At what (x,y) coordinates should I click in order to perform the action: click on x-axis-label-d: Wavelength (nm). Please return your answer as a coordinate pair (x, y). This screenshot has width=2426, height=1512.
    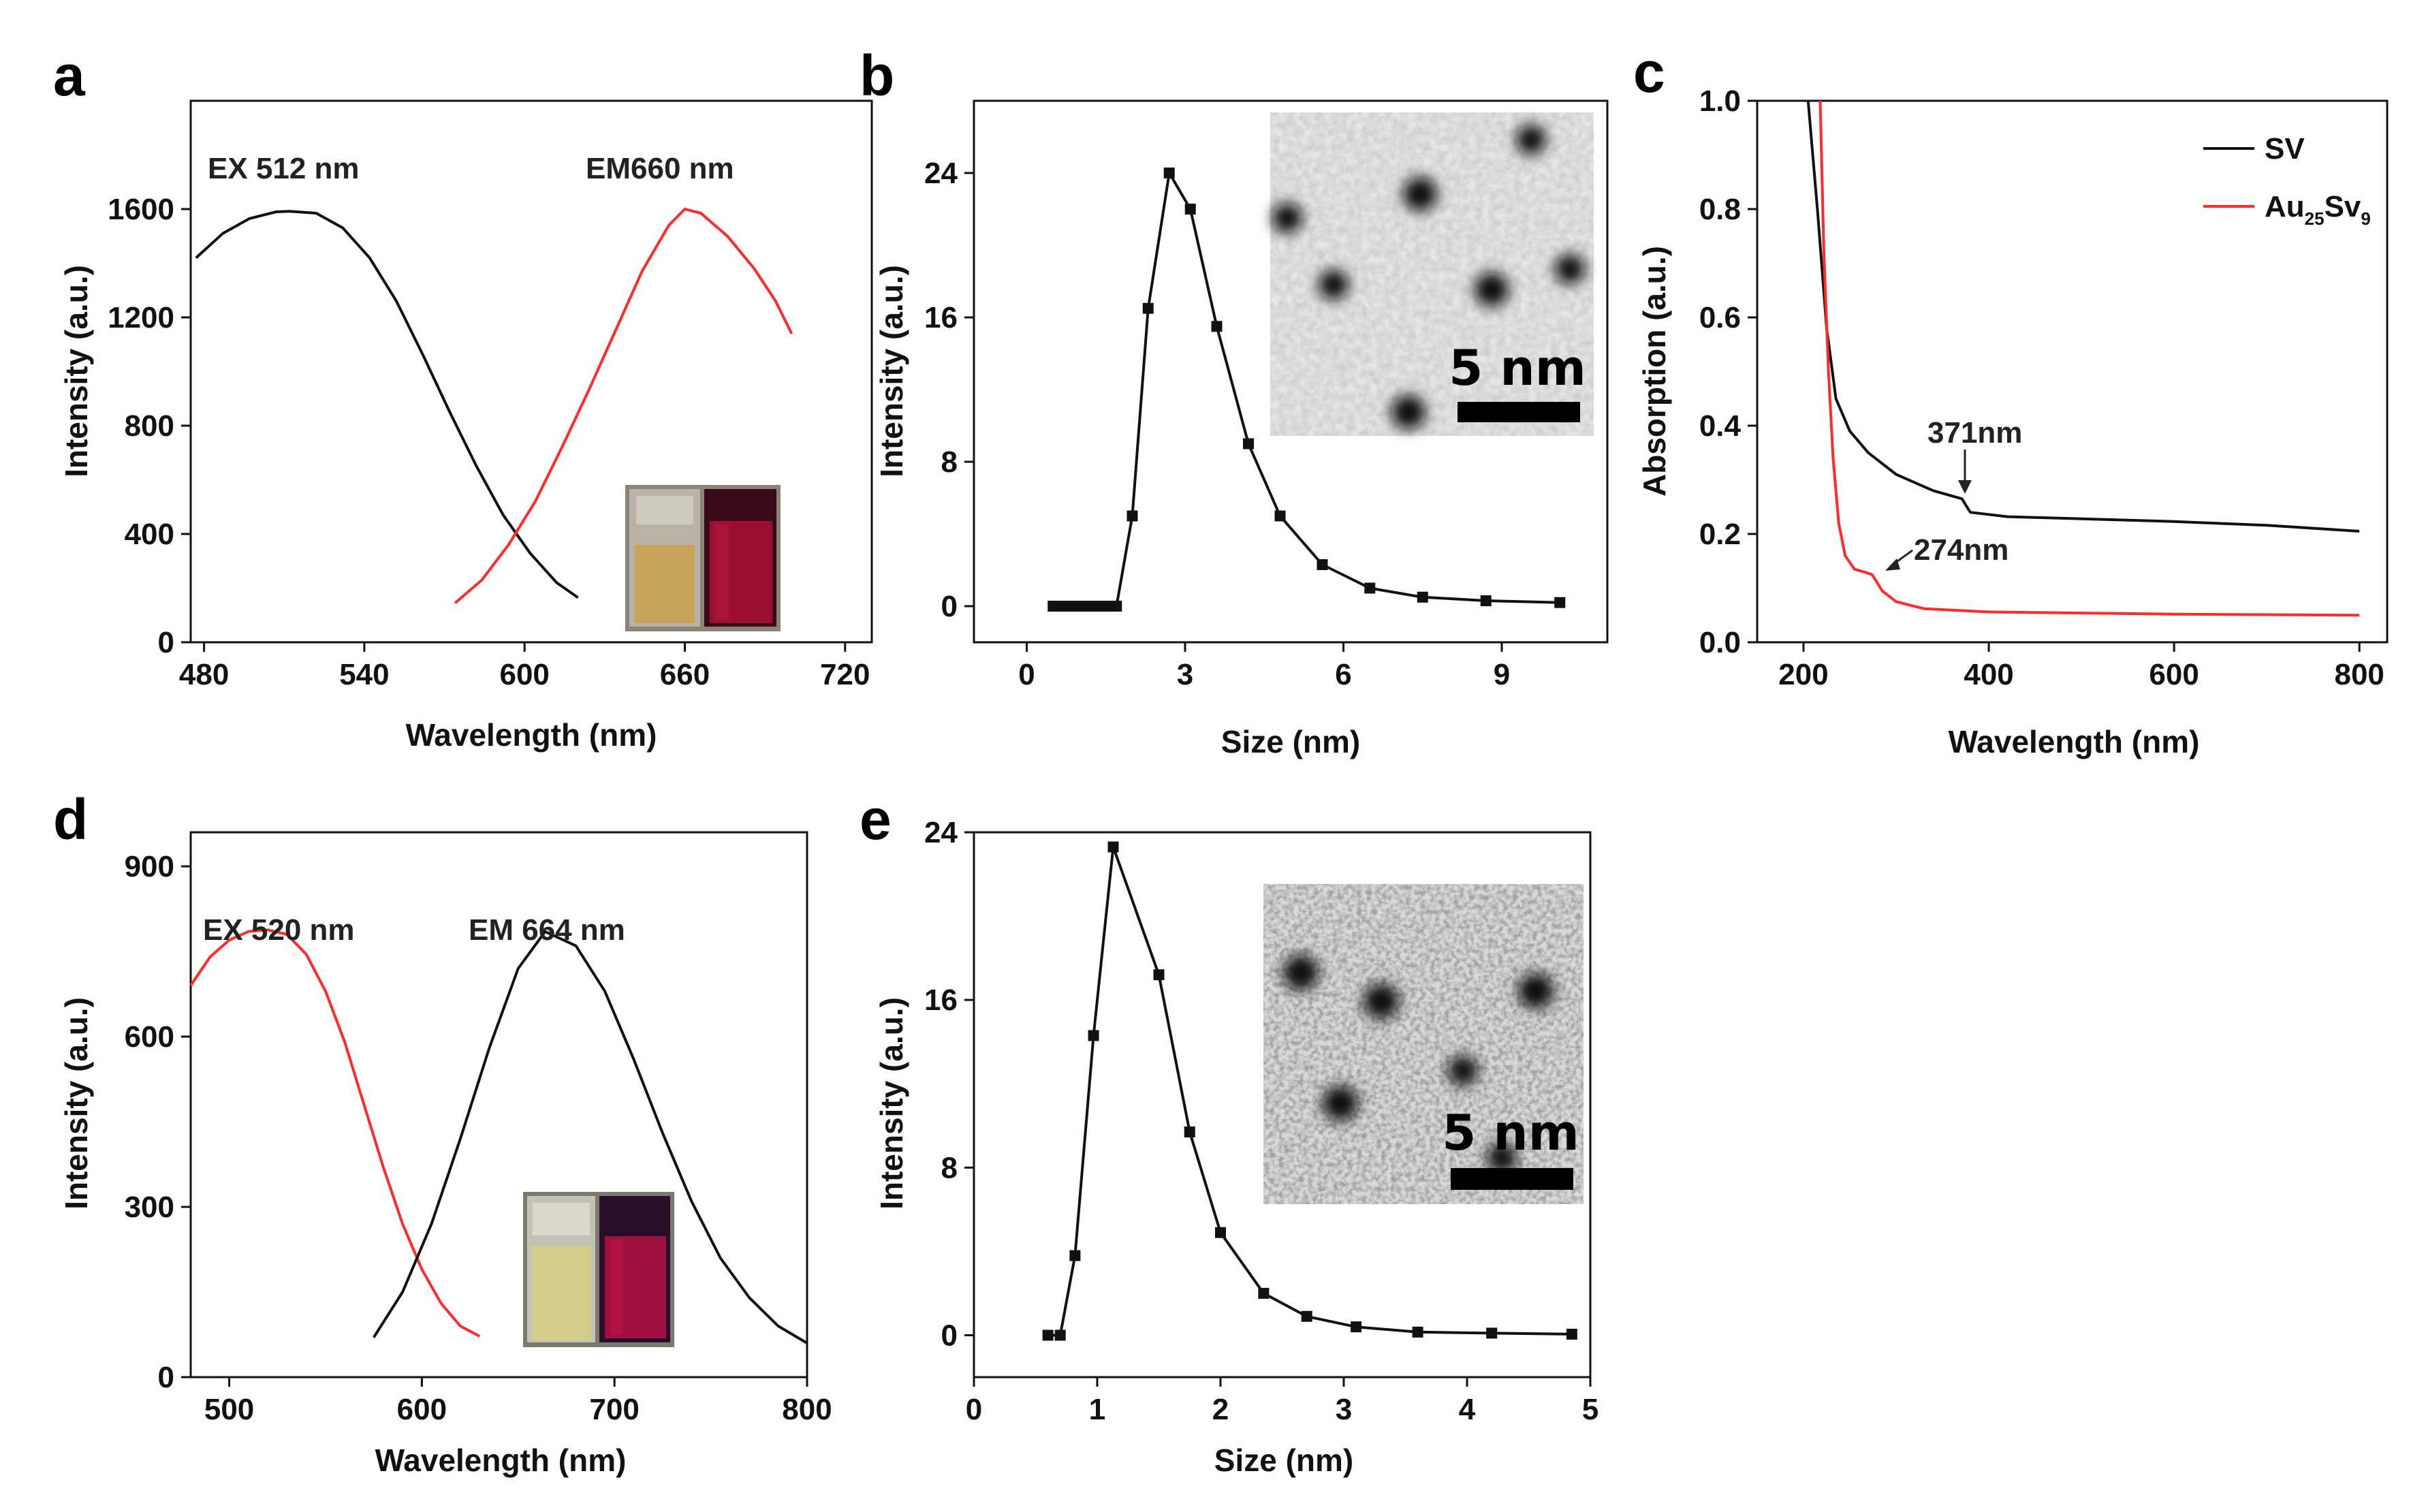
    Looking at the image, I should click on (501, 1460).